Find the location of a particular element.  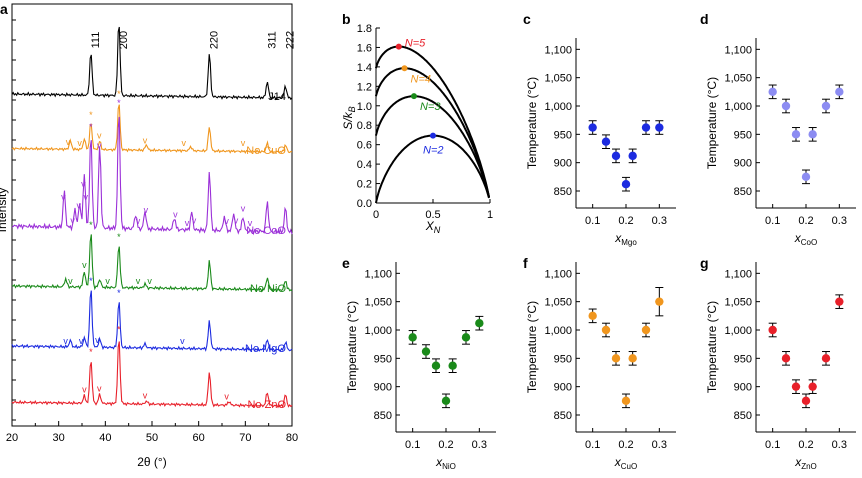

y-tick-label: 1.0 is located at coordinates (364, 107).